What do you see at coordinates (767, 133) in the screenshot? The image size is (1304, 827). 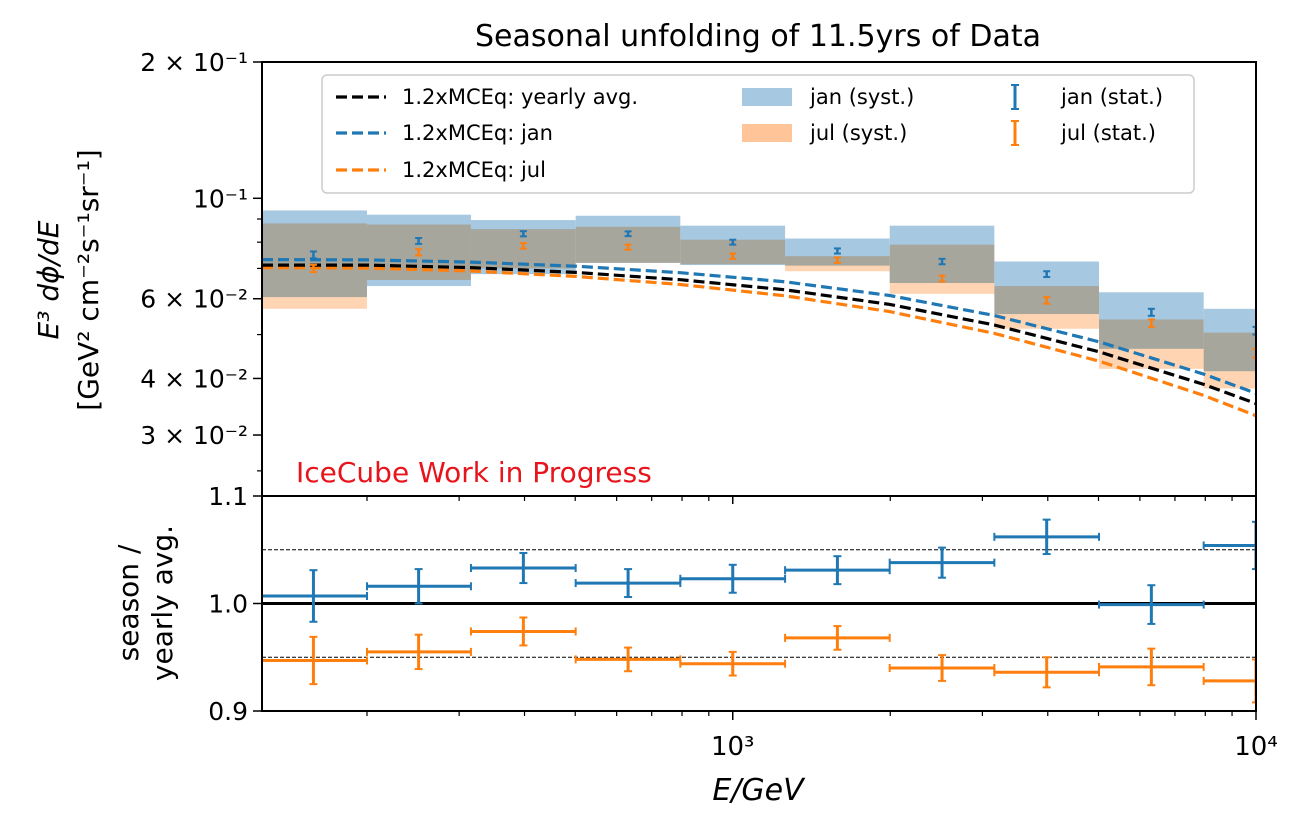 I see `legend-swatch-jul-syst-` at bounding box center [767, 133].